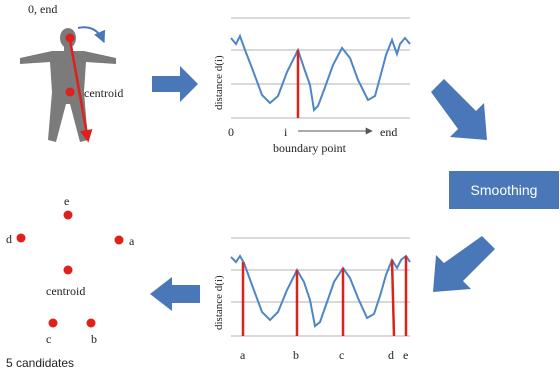 Image resolution: width=560 pixels, height=374 pixels. Describe the element at coordinates (66, 201) in the screenshot. I see `candidate-label-e: e` at that location.